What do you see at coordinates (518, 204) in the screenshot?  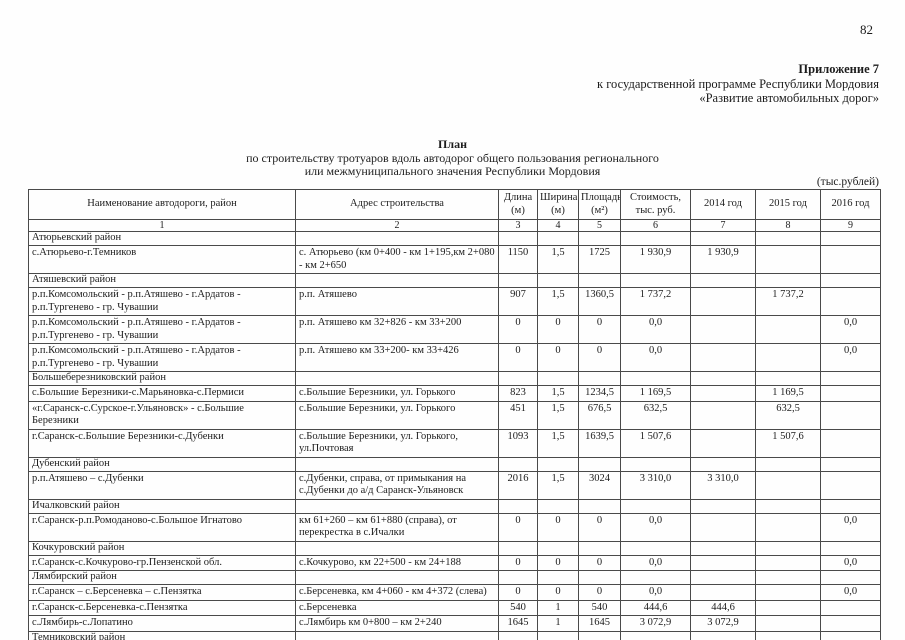 I see `column-header: Длина (м)` at bounding box center [518, 204].